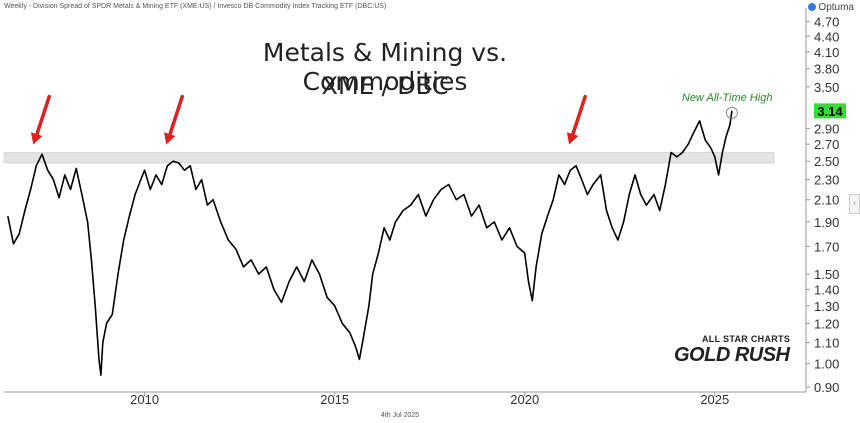 The width and height of the screenshot is (860, 423). Describe the element at coordinates (826, 36) in the screenshot. I see `y-tick-label: 4.40` at that location.